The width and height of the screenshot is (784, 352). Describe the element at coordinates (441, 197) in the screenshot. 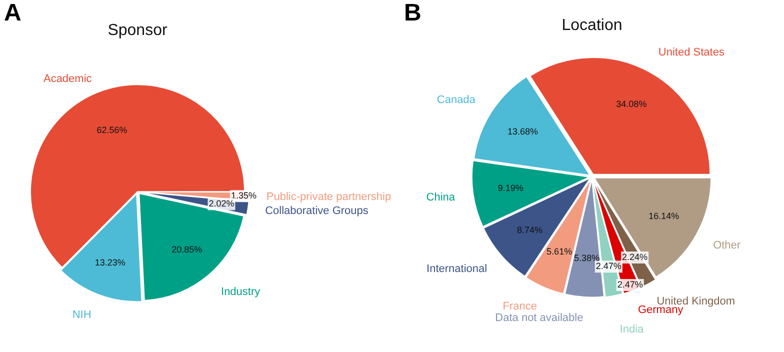

I see `slice-label: China` at that location.